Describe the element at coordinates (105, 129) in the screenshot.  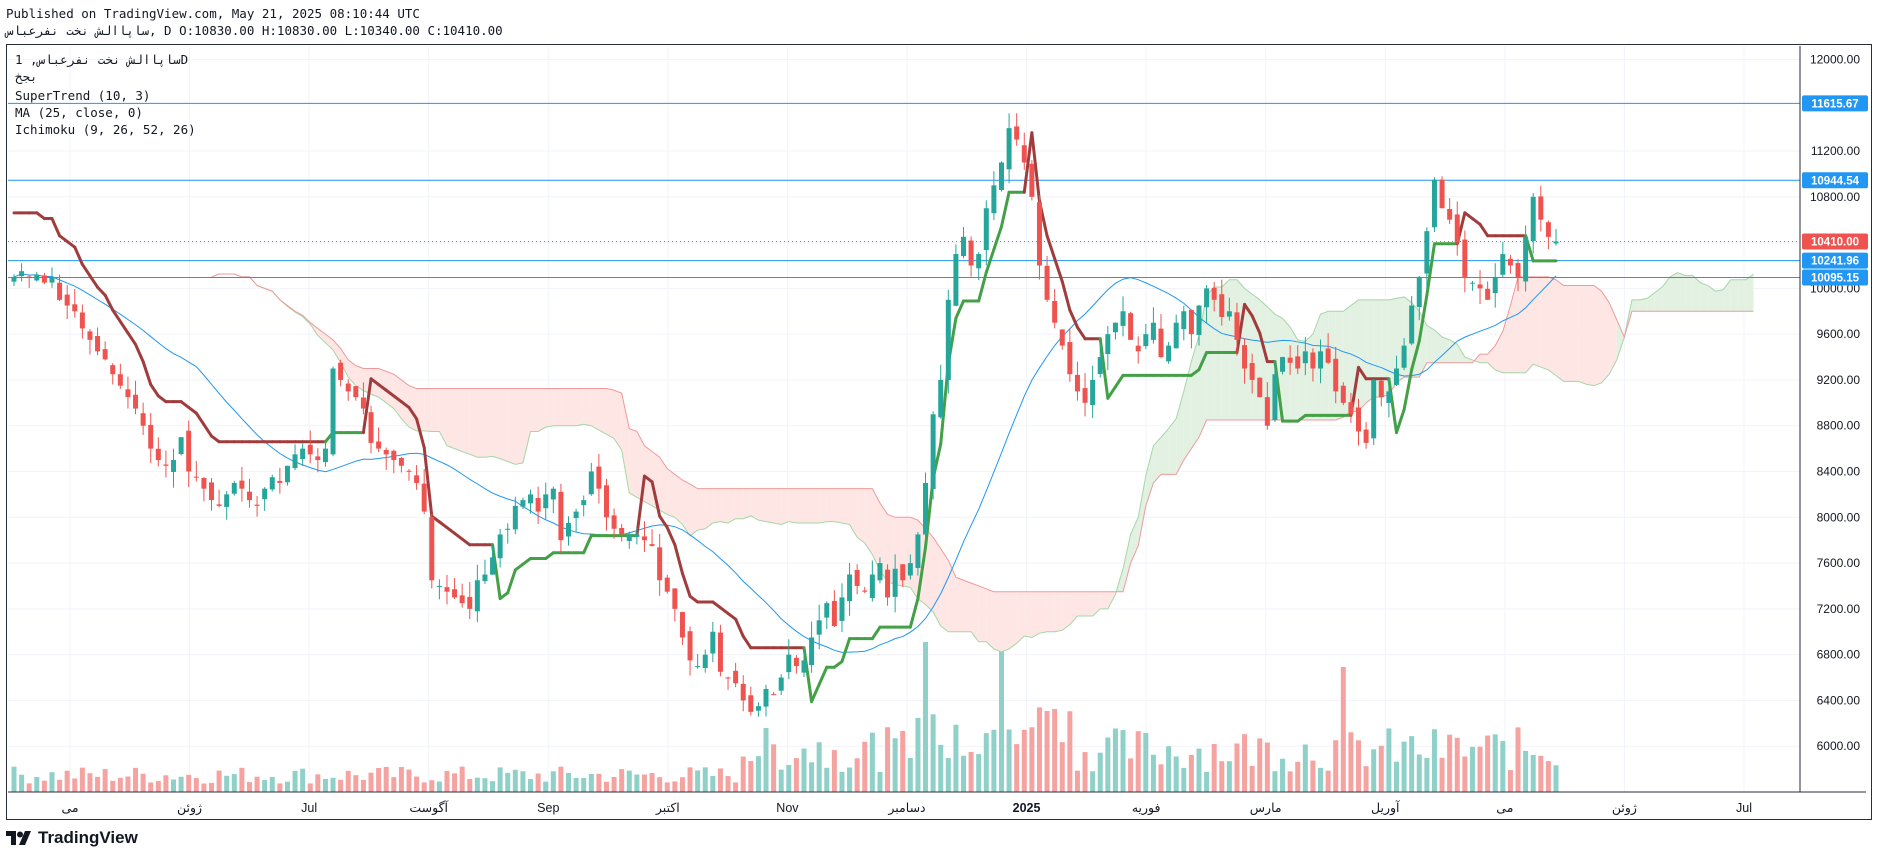
I see `legend-ichimoku: Ichimoku (9, 26, 52, 26)` at that location.